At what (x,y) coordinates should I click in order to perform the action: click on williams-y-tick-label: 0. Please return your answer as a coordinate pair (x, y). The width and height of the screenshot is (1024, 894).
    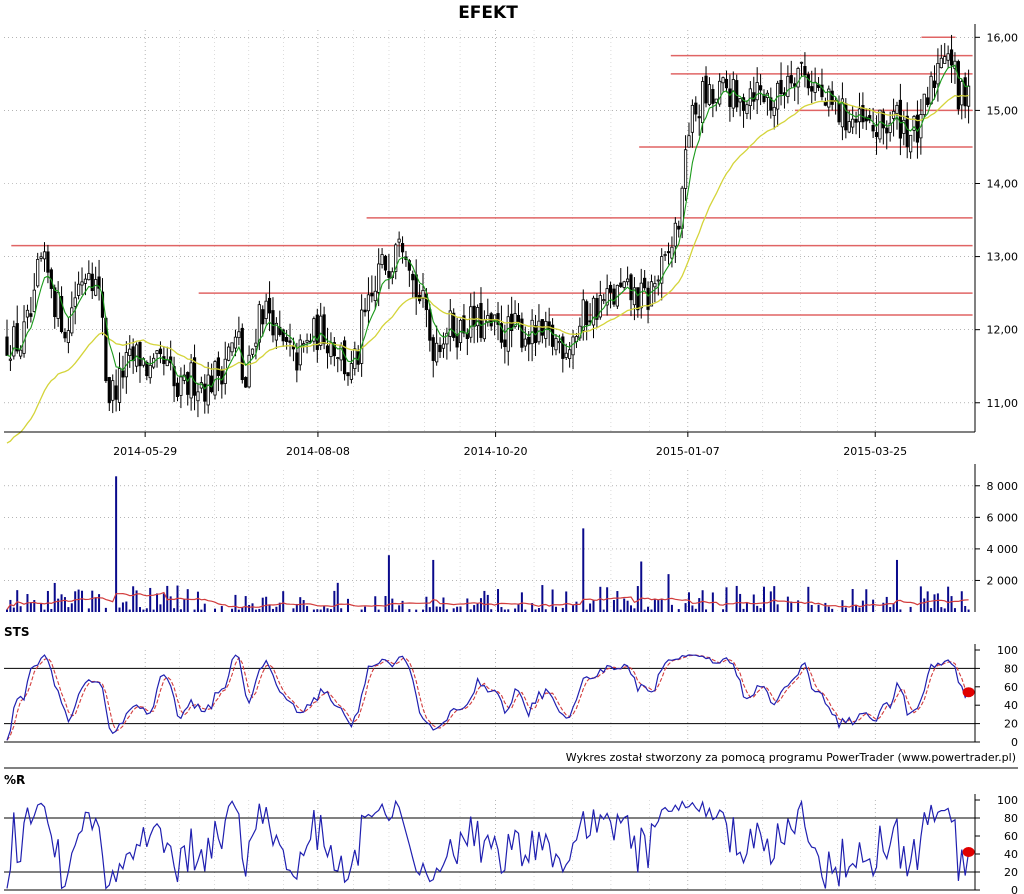
    Looking at the image, I should click on (1014, 889).